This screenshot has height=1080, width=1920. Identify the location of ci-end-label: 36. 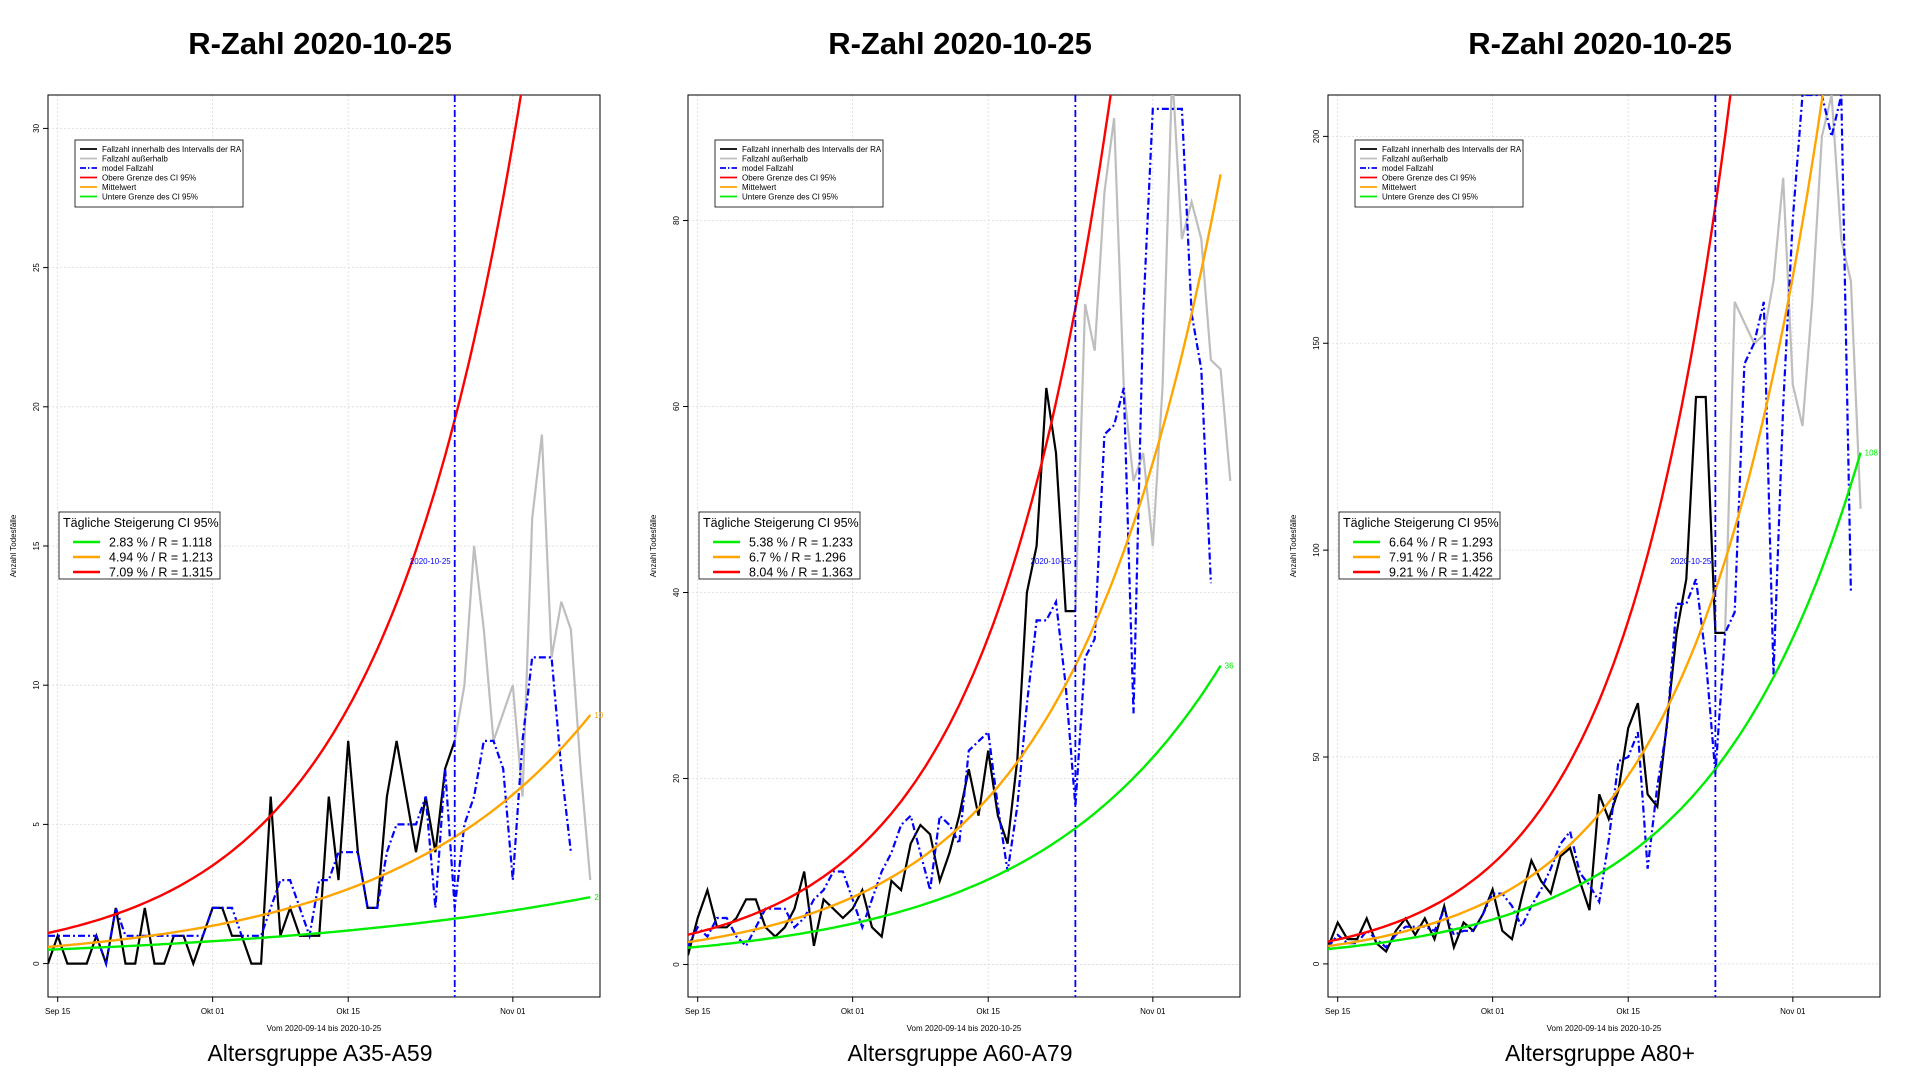
(1229, 666).